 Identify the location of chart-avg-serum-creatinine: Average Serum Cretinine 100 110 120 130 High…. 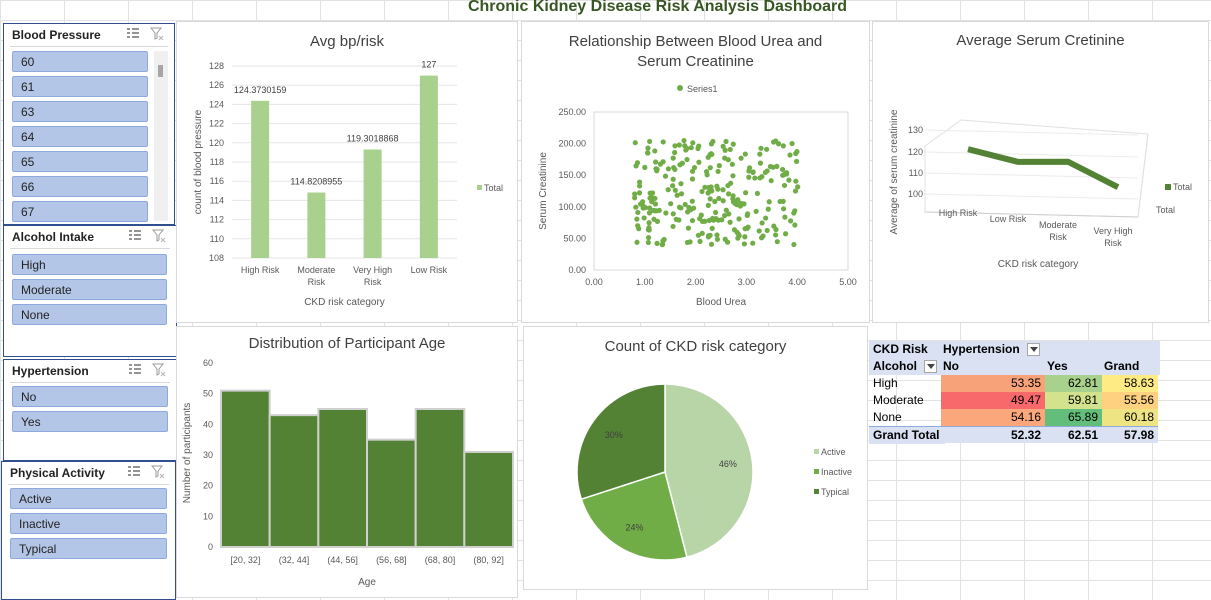
(1040, 172).